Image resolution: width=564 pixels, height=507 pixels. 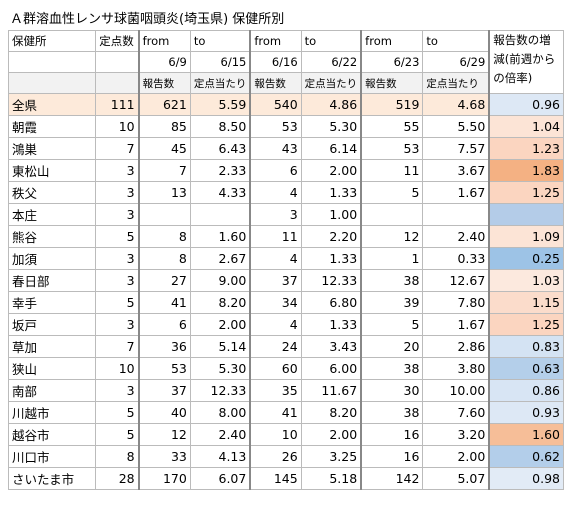 What do you see at coordinates (285, 126) in the screenshot?
I see `data-row: 朝霞 10 85 8.50 53 5.30 55 5.50 1.04` at bounding box center [285, 126].